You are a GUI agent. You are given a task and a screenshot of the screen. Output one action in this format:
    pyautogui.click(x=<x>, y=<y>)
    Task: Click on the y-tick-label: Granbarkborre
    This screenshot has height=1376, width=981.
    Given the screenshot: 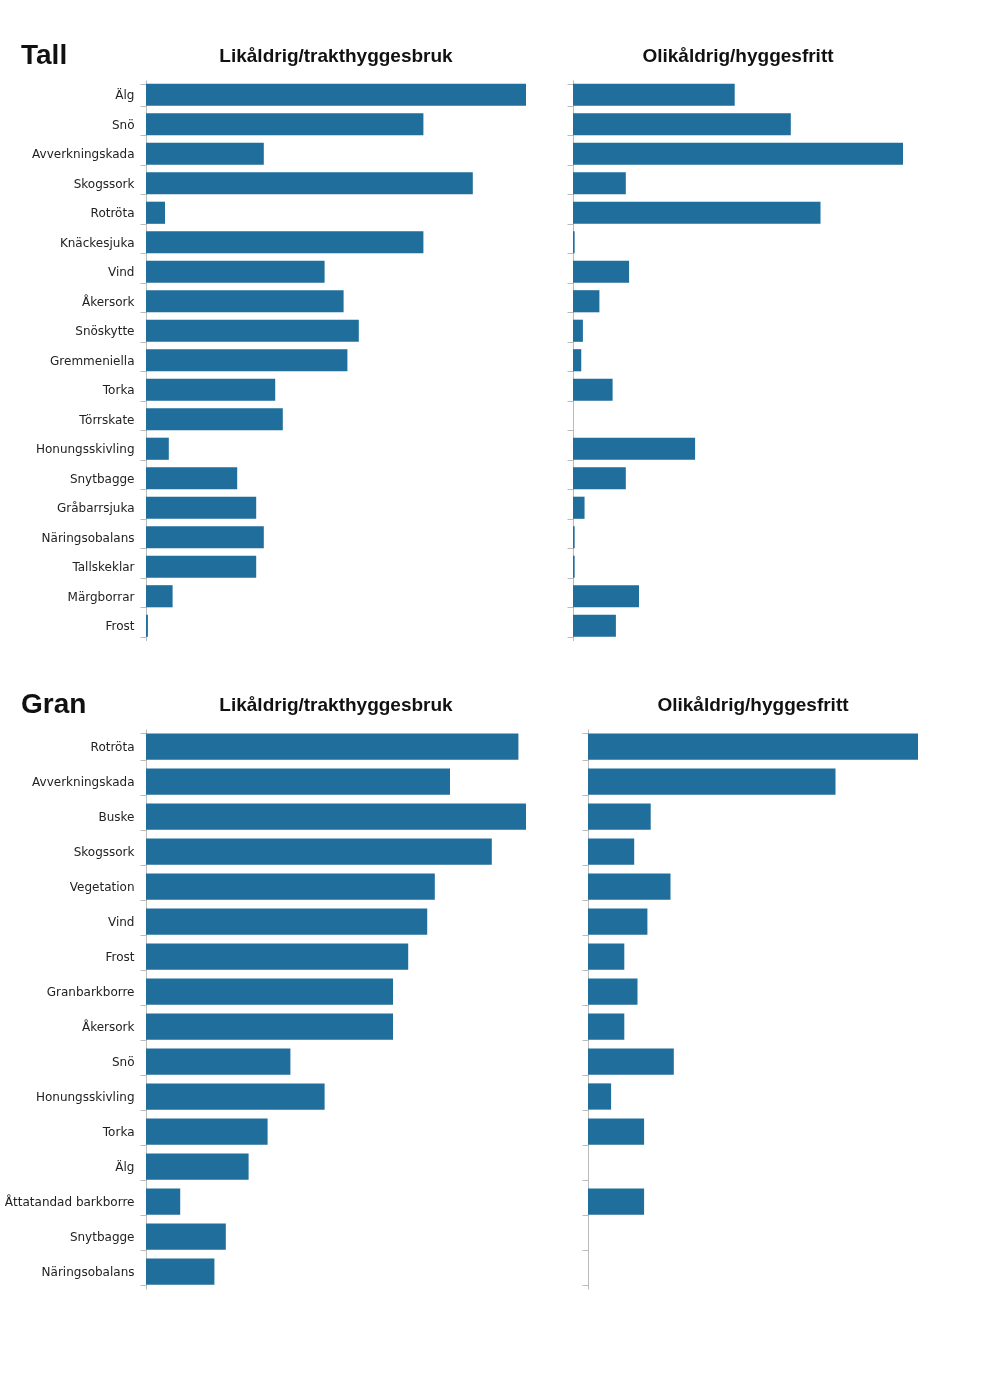 What is the action you would take?
    pyautogui.click(x=90, y=992)
    